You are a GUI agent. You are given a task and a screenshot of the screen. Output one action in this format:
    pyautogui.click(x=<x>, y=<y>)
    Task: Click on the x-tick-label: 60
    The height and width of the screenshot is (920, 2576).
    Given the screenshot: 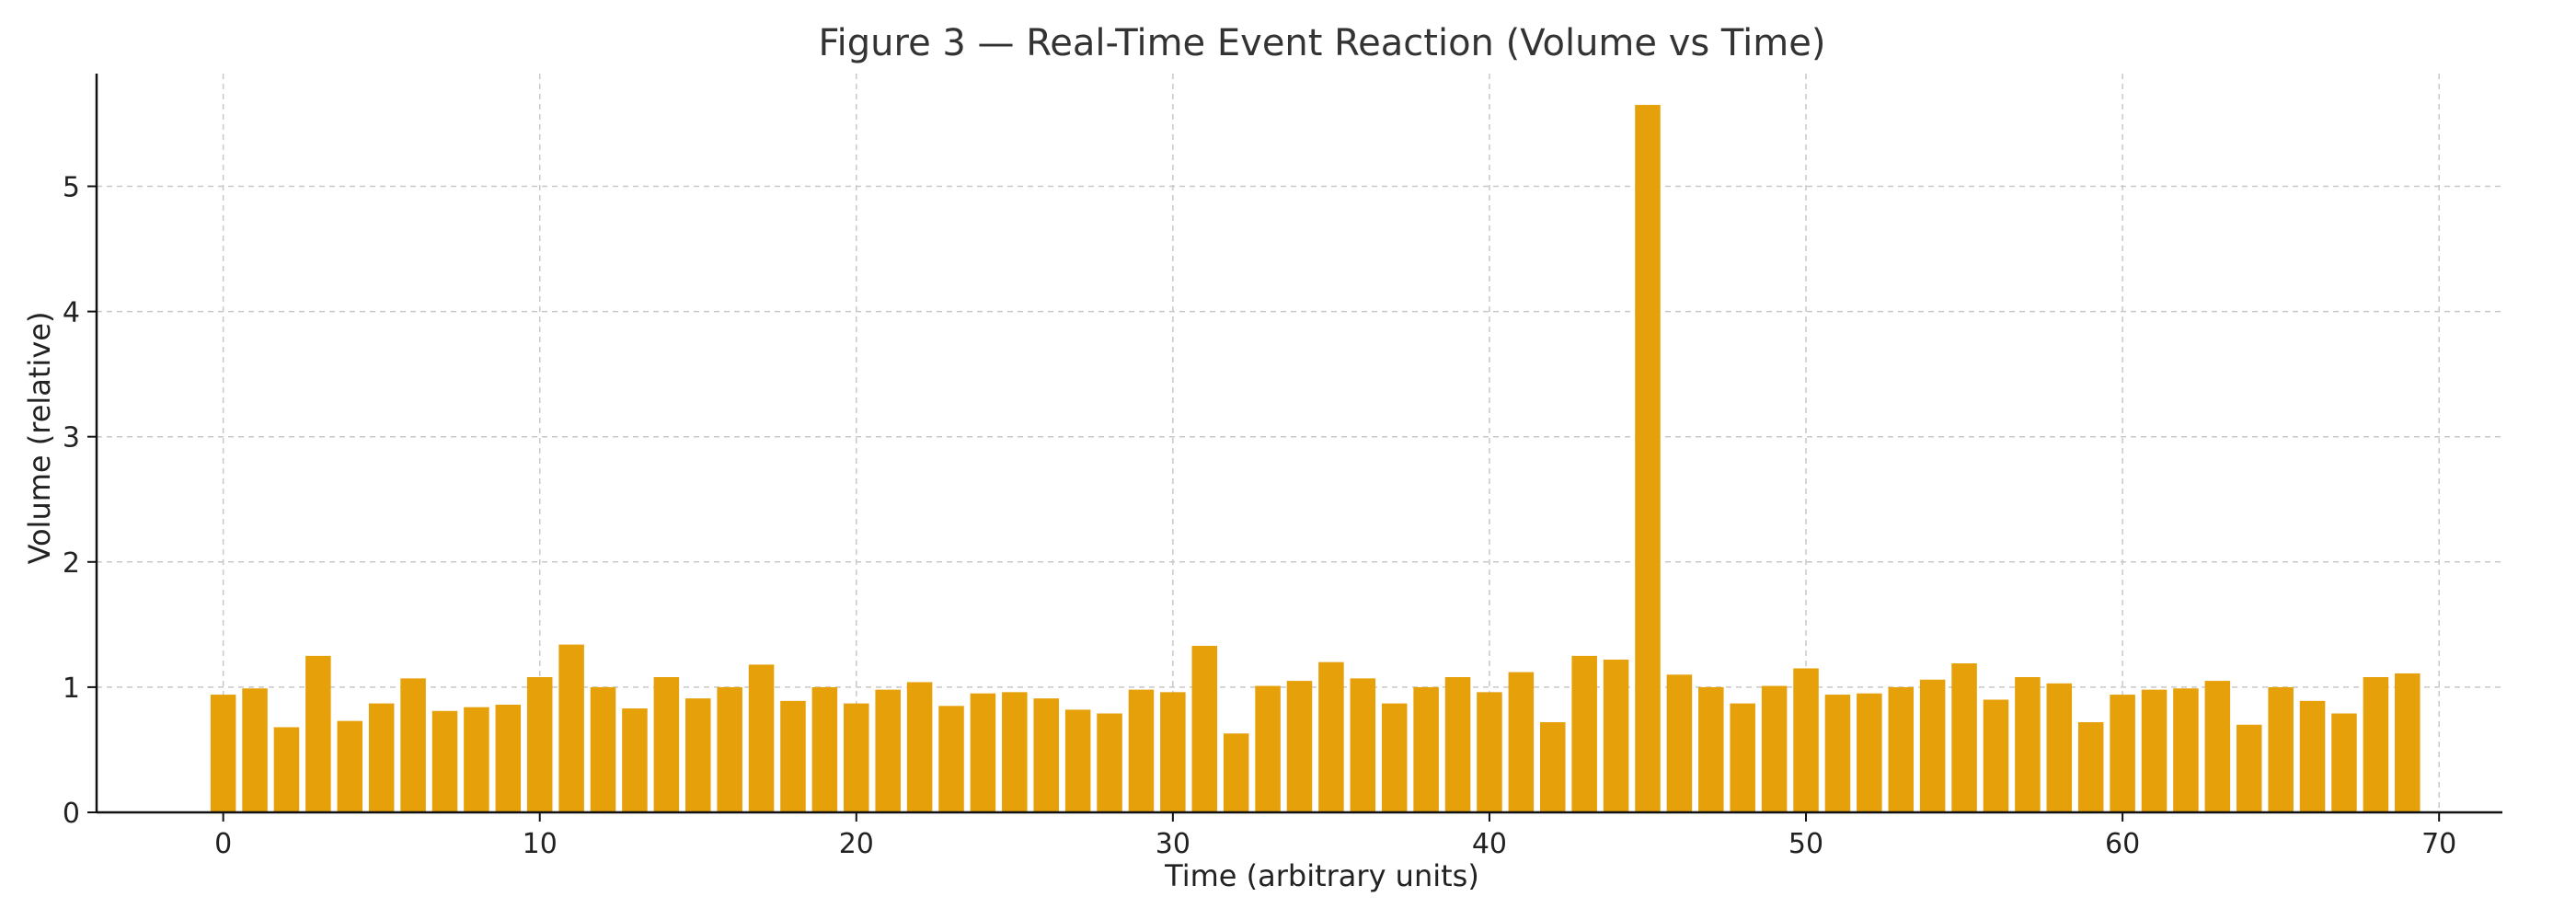 What is the action you would take?
    pyautogui.click(x=2122, y=844)
    